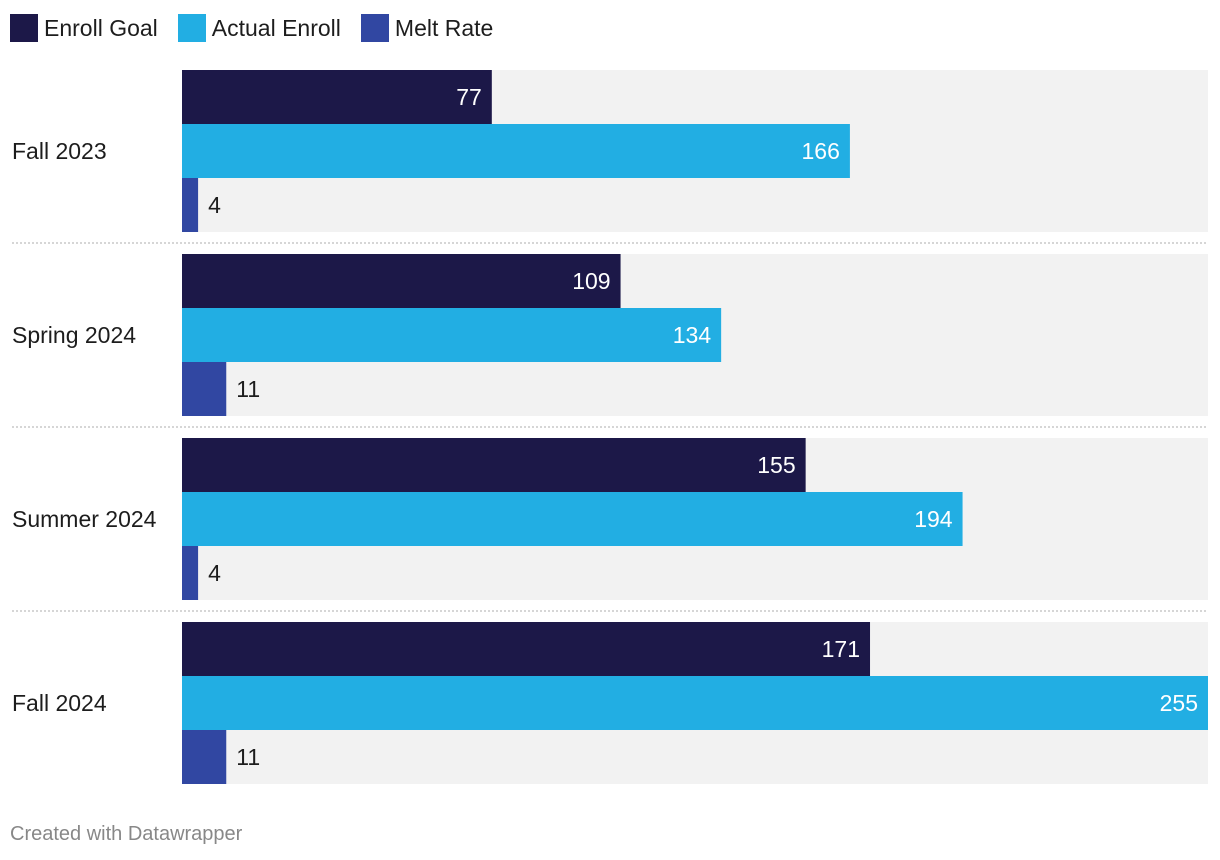 The width and height of the screenshot is (1220, 860). I want to click on bar-melt-rate-summer-2024, so click(190, 573).